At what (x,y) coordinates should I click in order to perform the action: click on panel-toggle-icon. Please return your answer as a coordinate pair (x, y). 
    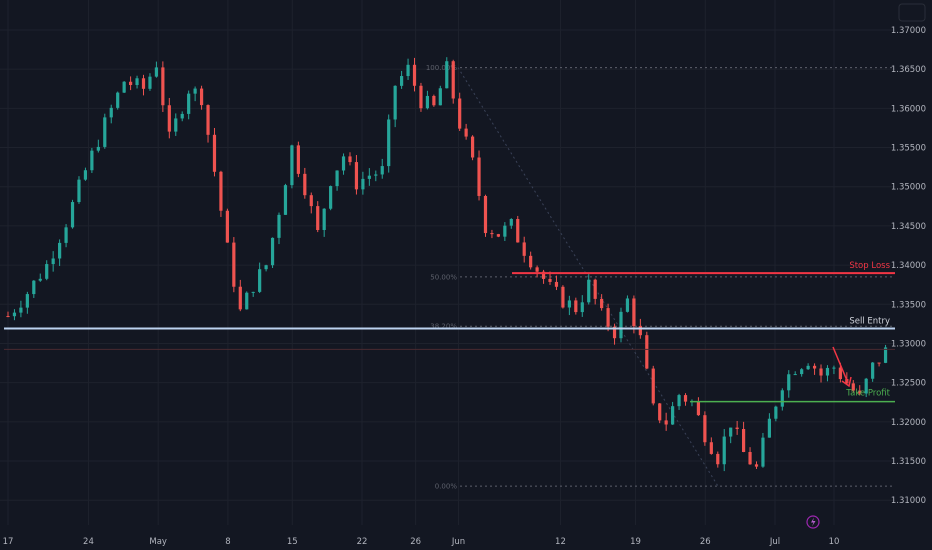
    Looking at the image, I should click on (912, 12).